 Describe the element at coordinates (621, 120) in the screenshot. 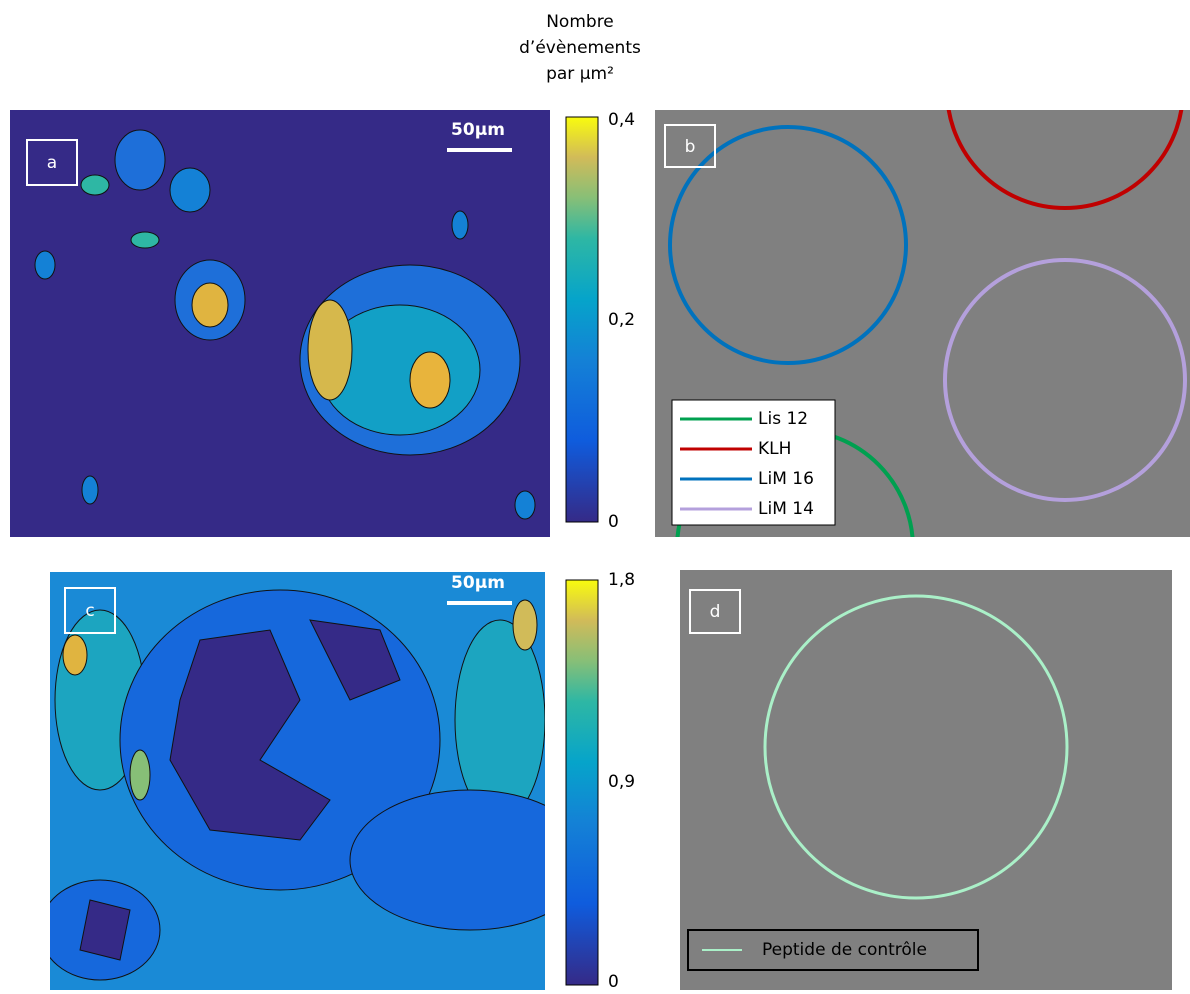

I see `colorbar-tick-label: 0,4` at that location.